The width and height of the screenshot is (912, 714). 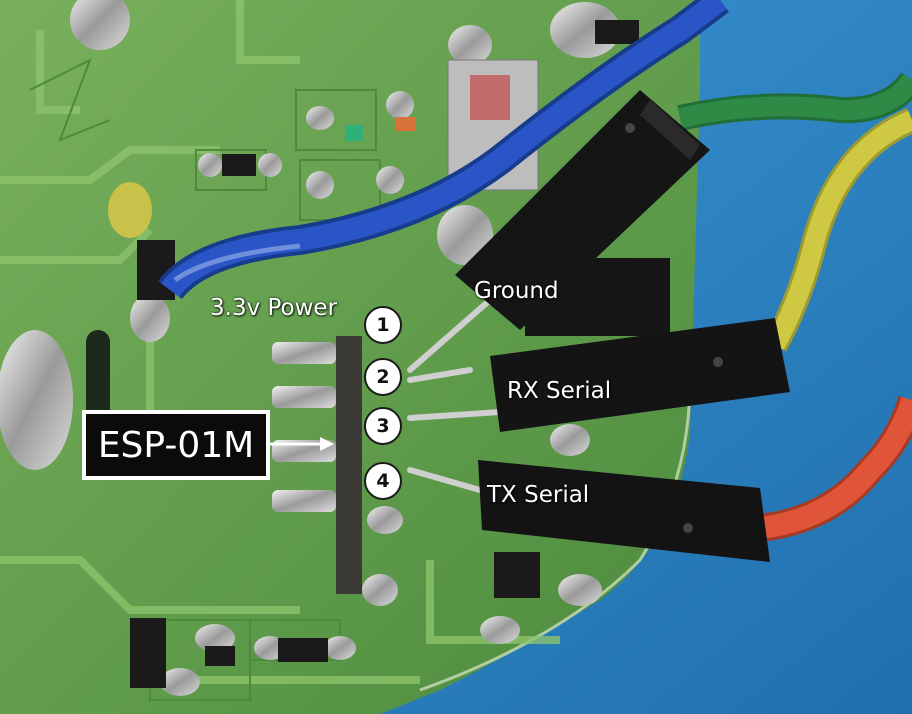 I want to click on blue-wire-highlight, so click(x=237, y=263).